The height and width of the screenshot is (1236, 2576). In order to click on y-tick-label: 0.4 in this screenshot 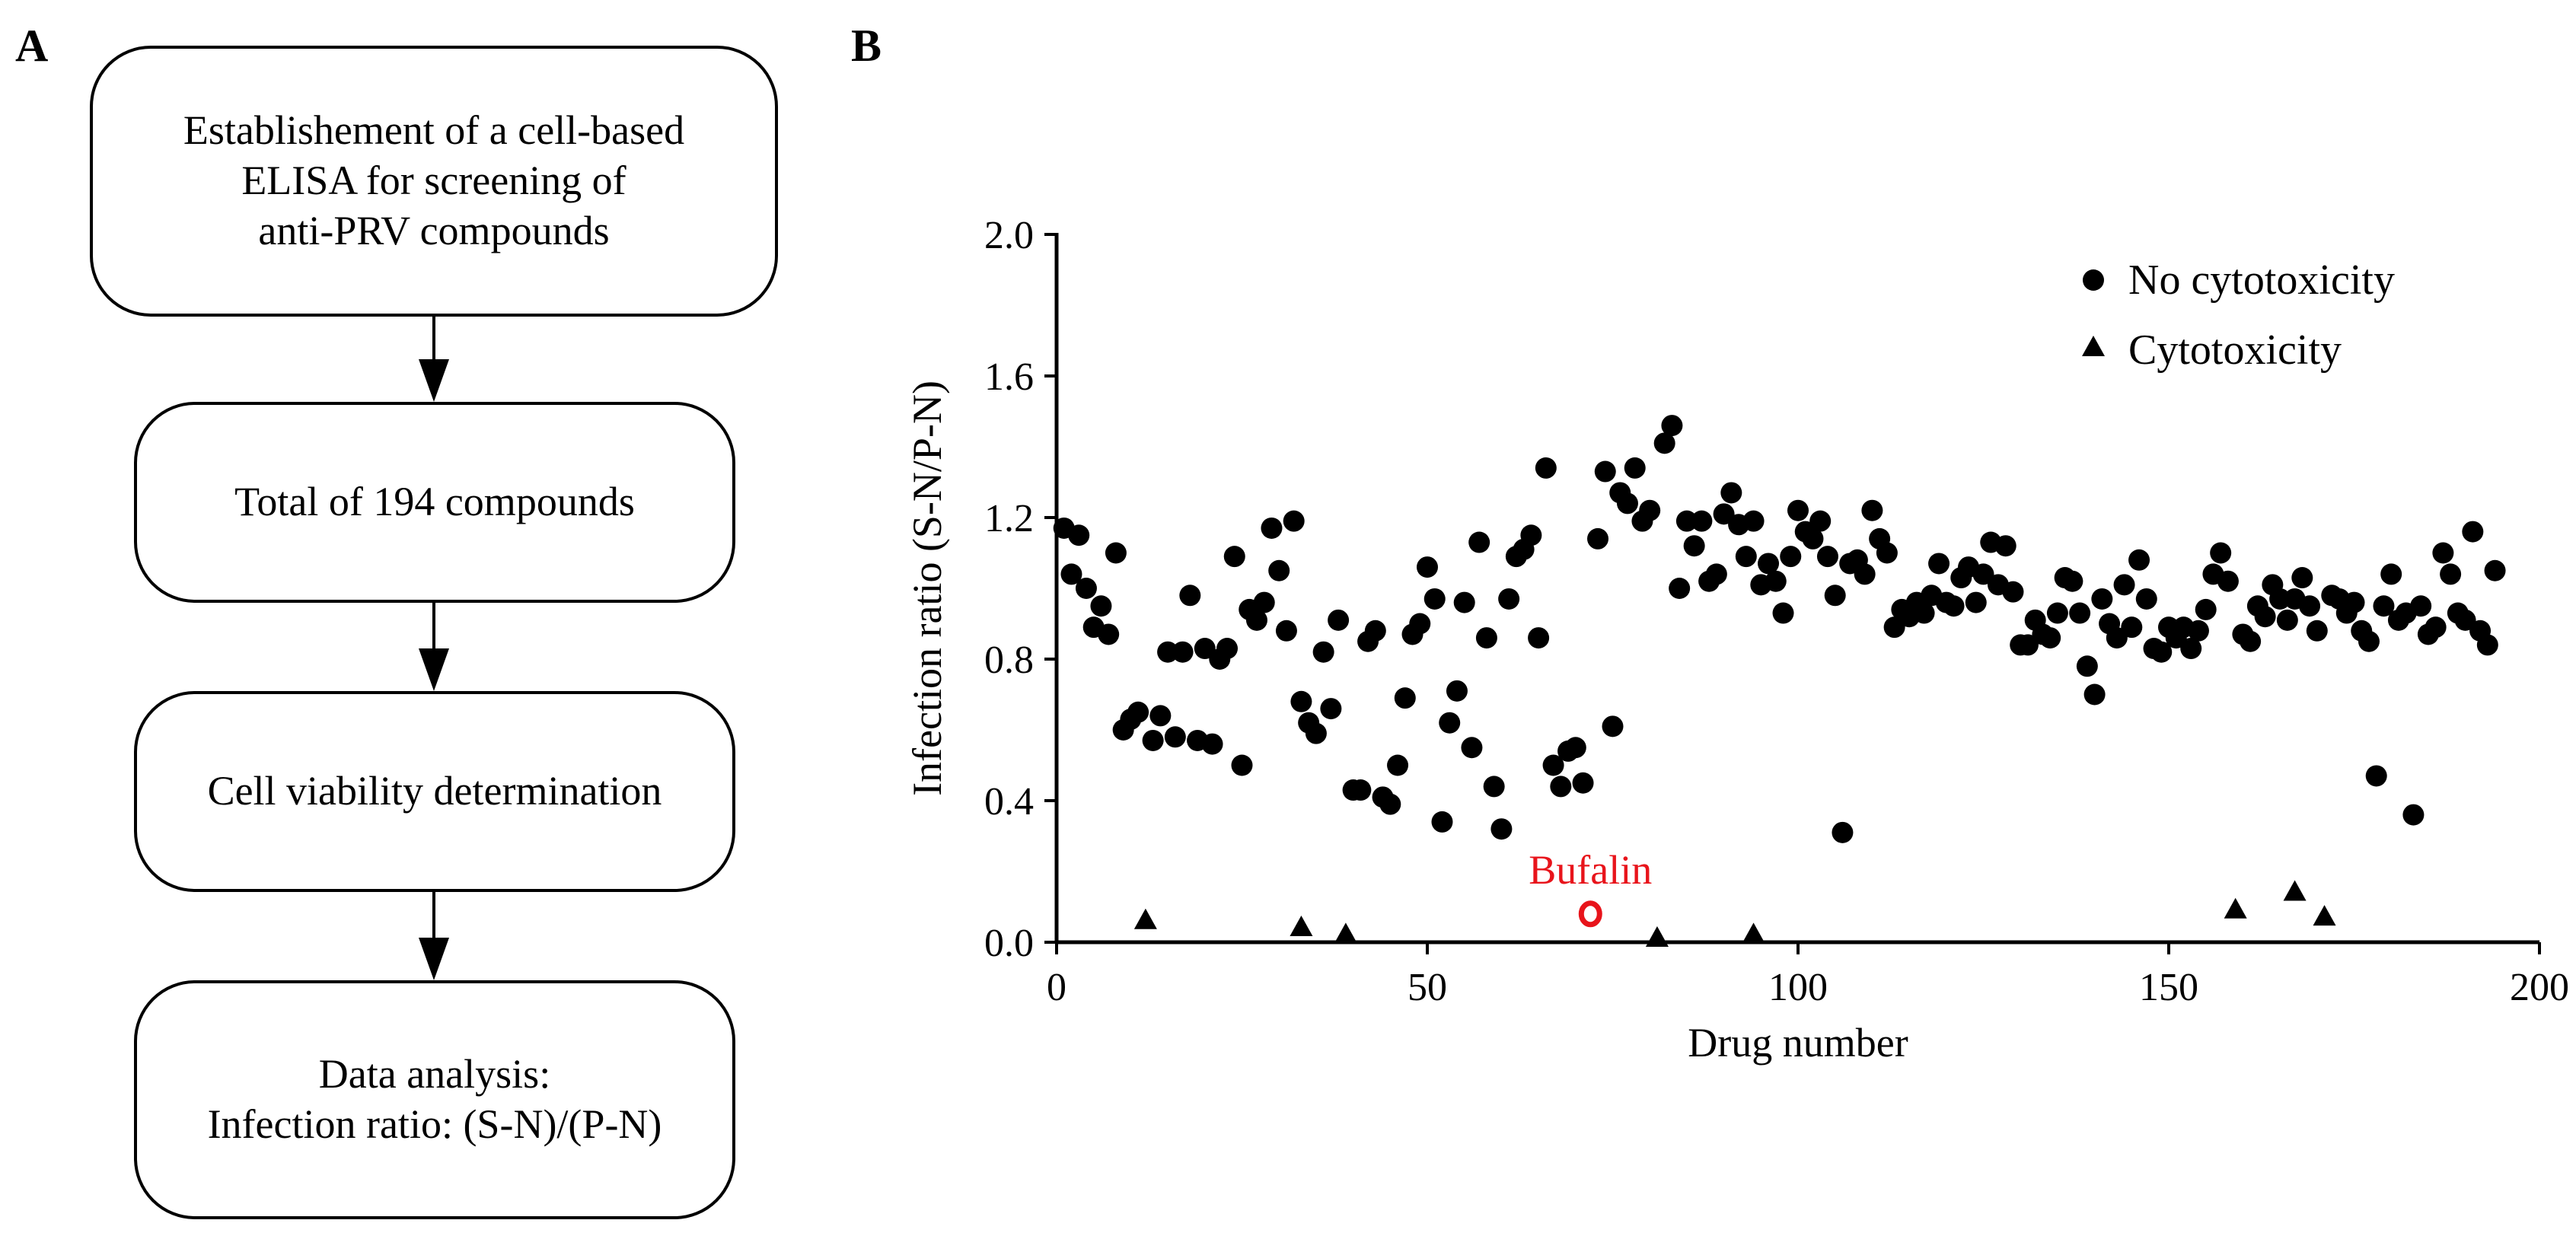, I will do `click(1009, 801)`.